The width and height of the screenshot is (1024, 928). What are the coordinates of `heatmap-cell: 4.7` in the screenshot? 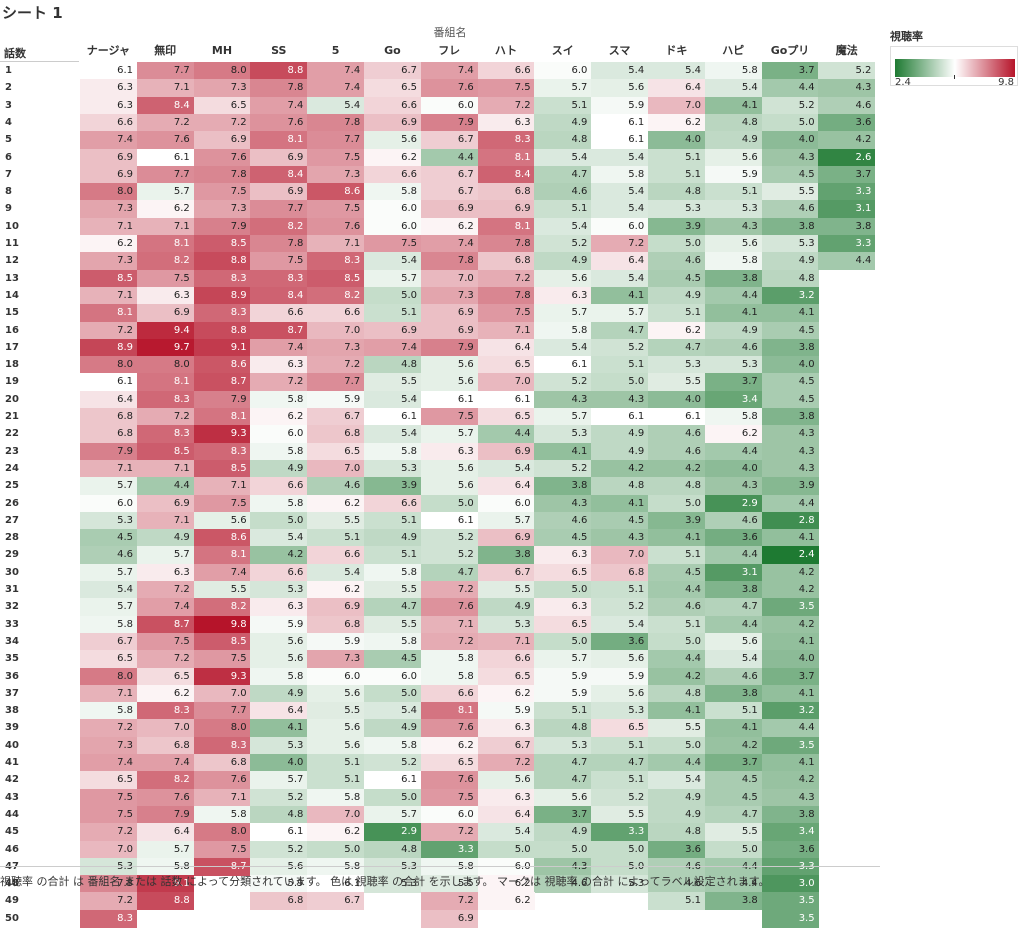 It's located at (563, 780).